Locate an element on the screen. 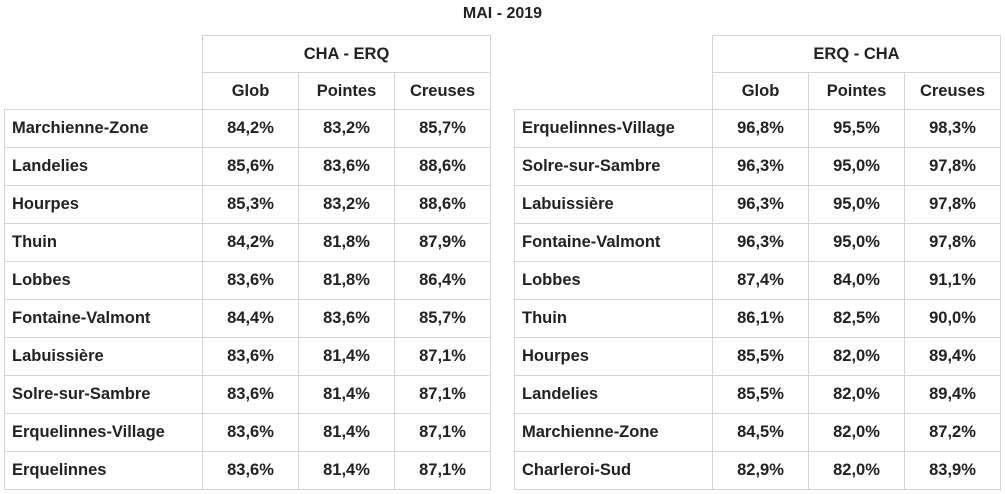 Image resolution: width=1005 pixels, height=494 pixels. table-row: Charleroi-Sud 82,9% 82,0% 83,9% is located at coordinates (757, 470).